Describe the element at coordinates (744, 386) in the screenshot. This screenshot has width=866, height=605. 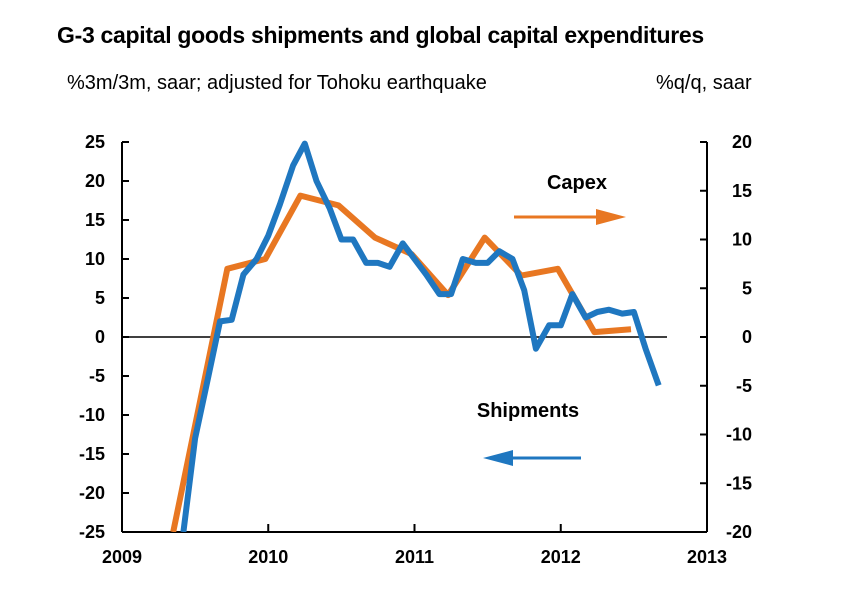
I see `right-tick-label: -5` at that location.